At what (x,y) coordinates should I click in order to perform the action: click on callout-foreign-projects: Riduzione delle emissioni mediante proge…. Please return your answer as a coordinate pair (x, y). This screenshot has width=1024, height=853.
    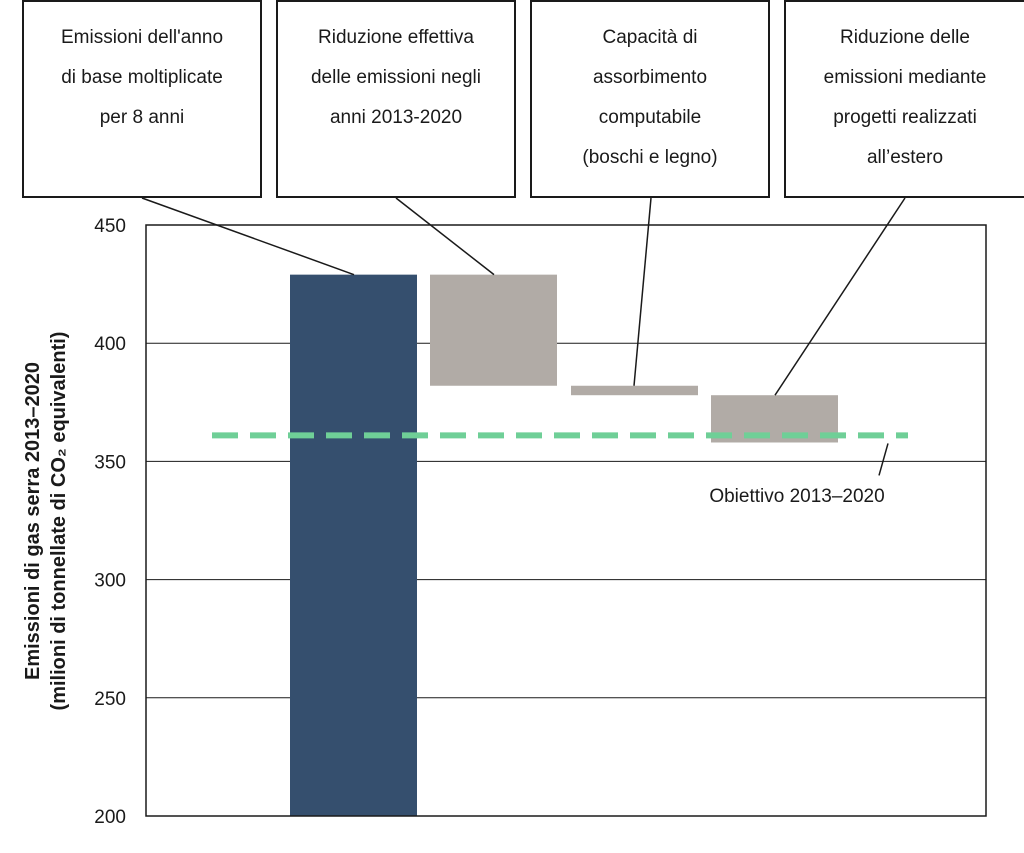
    Looking at the image, I should click on (904, 99).